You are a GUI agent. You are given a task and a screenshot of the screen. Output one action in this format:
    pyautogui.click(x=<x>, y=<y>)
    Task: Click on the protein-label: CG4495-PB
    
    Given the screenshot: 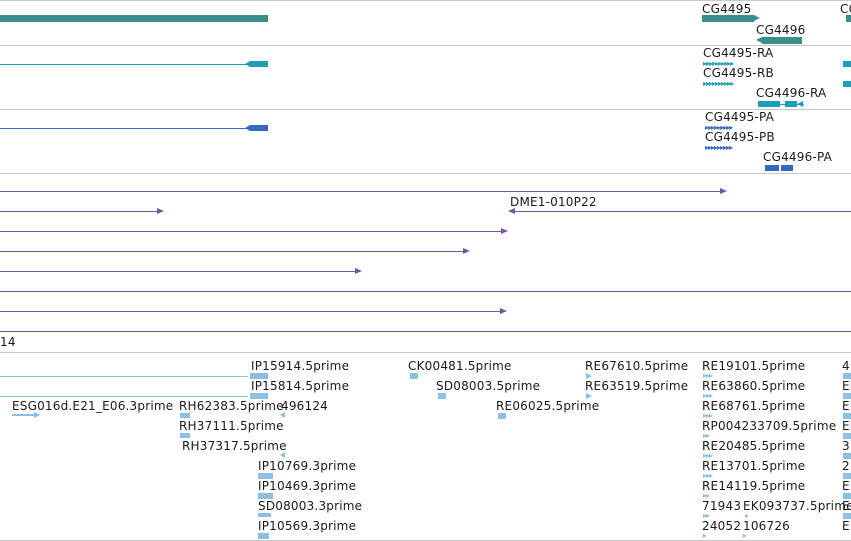 What is the action you would take?
    pyautogui.click(x=740, y=137)
    